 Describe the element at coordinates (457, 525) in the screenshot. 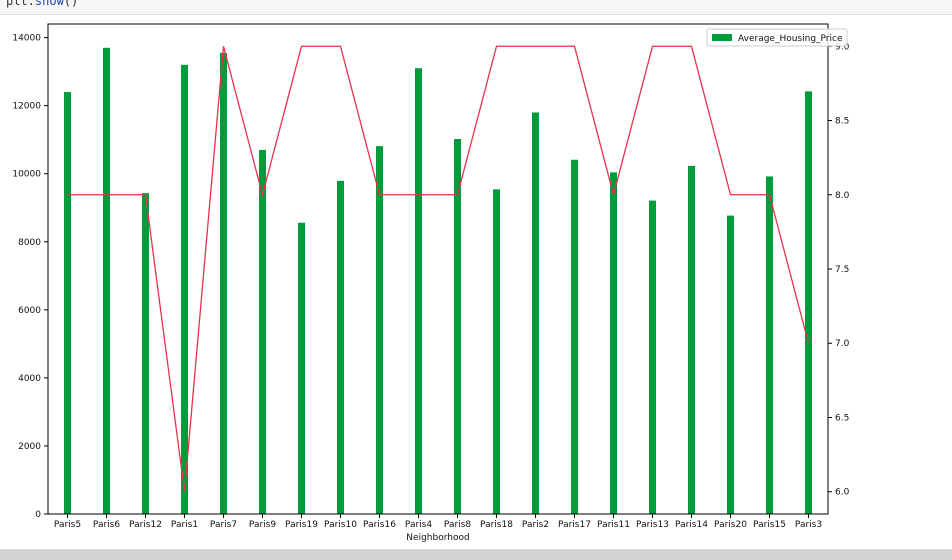

I see `x-tick-label-Paris8: Paris8` at that location.